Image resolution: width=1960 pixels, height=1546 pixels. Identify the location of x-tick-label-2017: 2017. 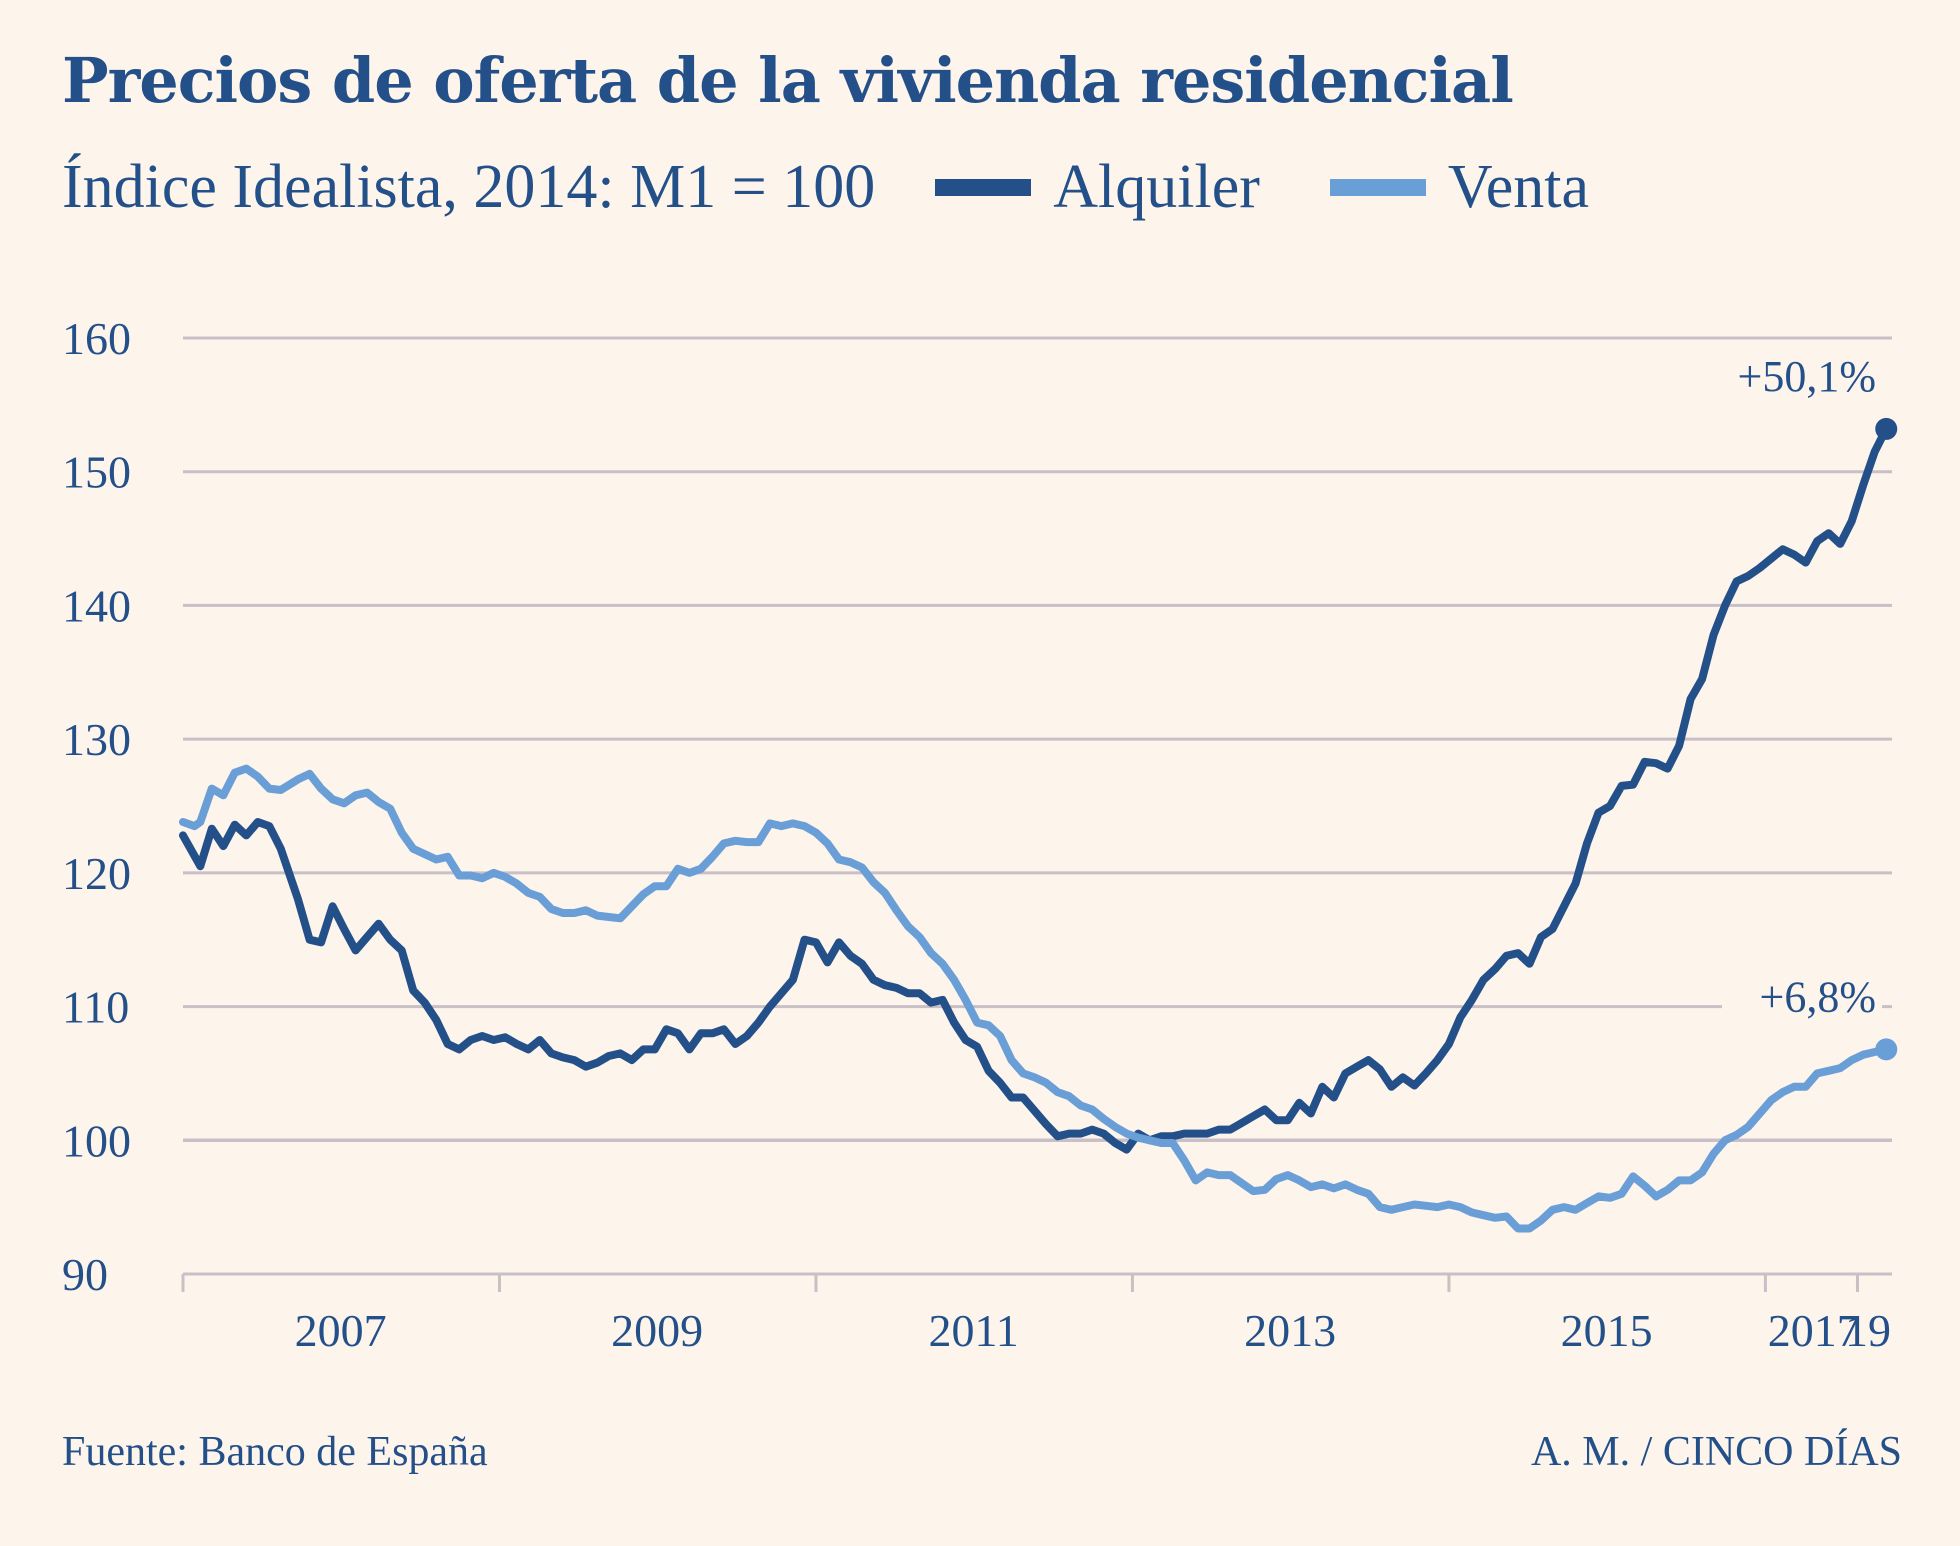
(1814, 1330).